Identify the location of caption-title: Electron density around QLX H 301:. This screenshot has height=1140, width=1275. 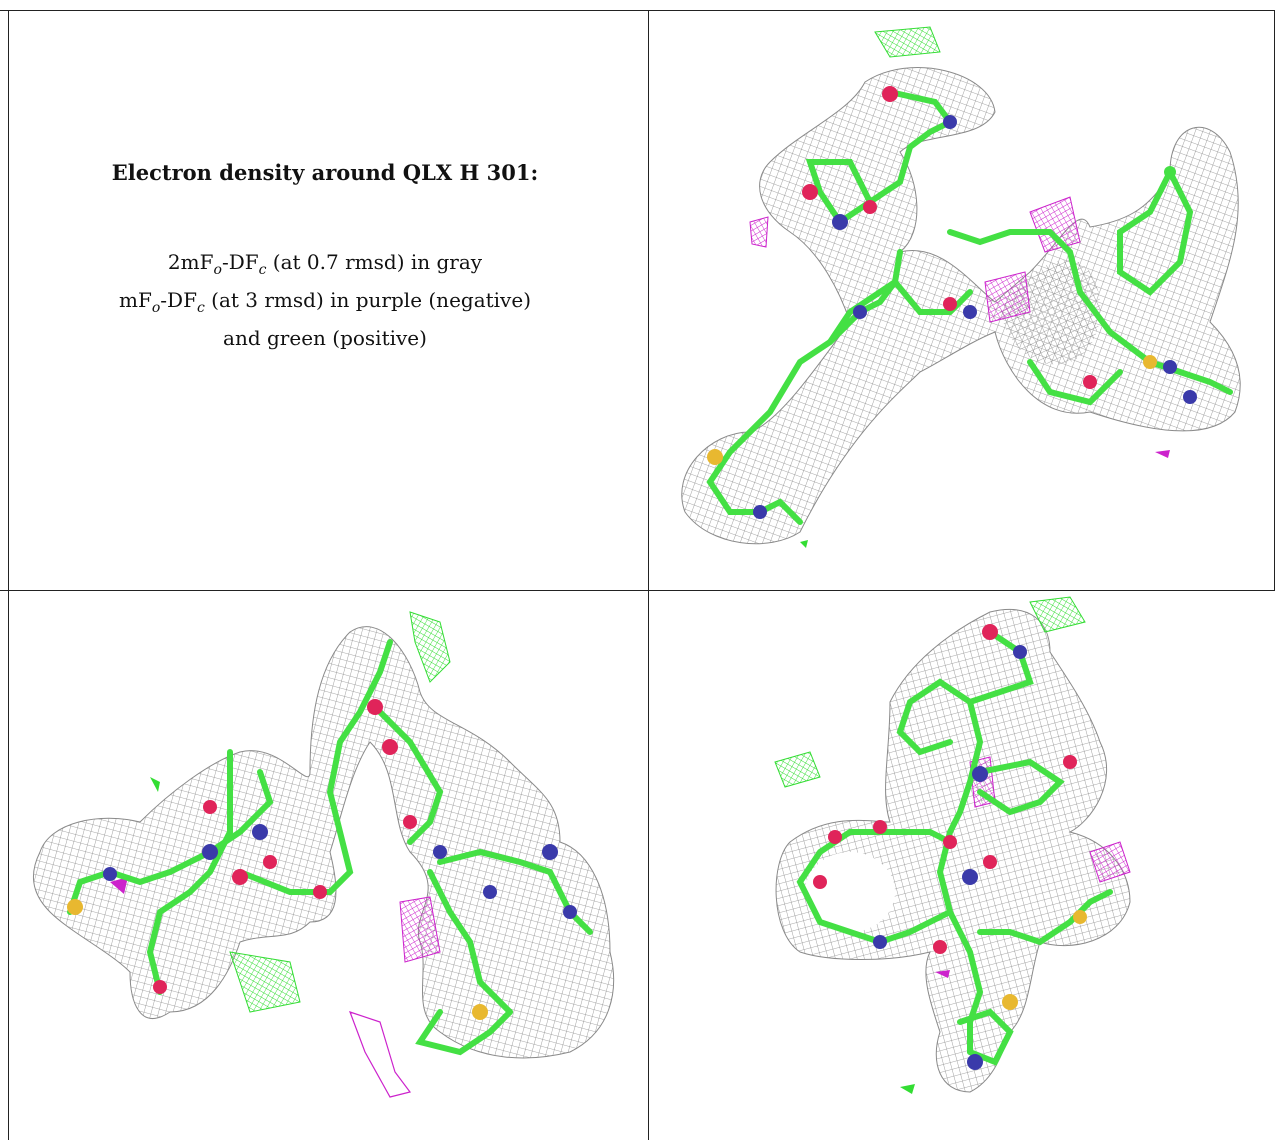
(325, 172).